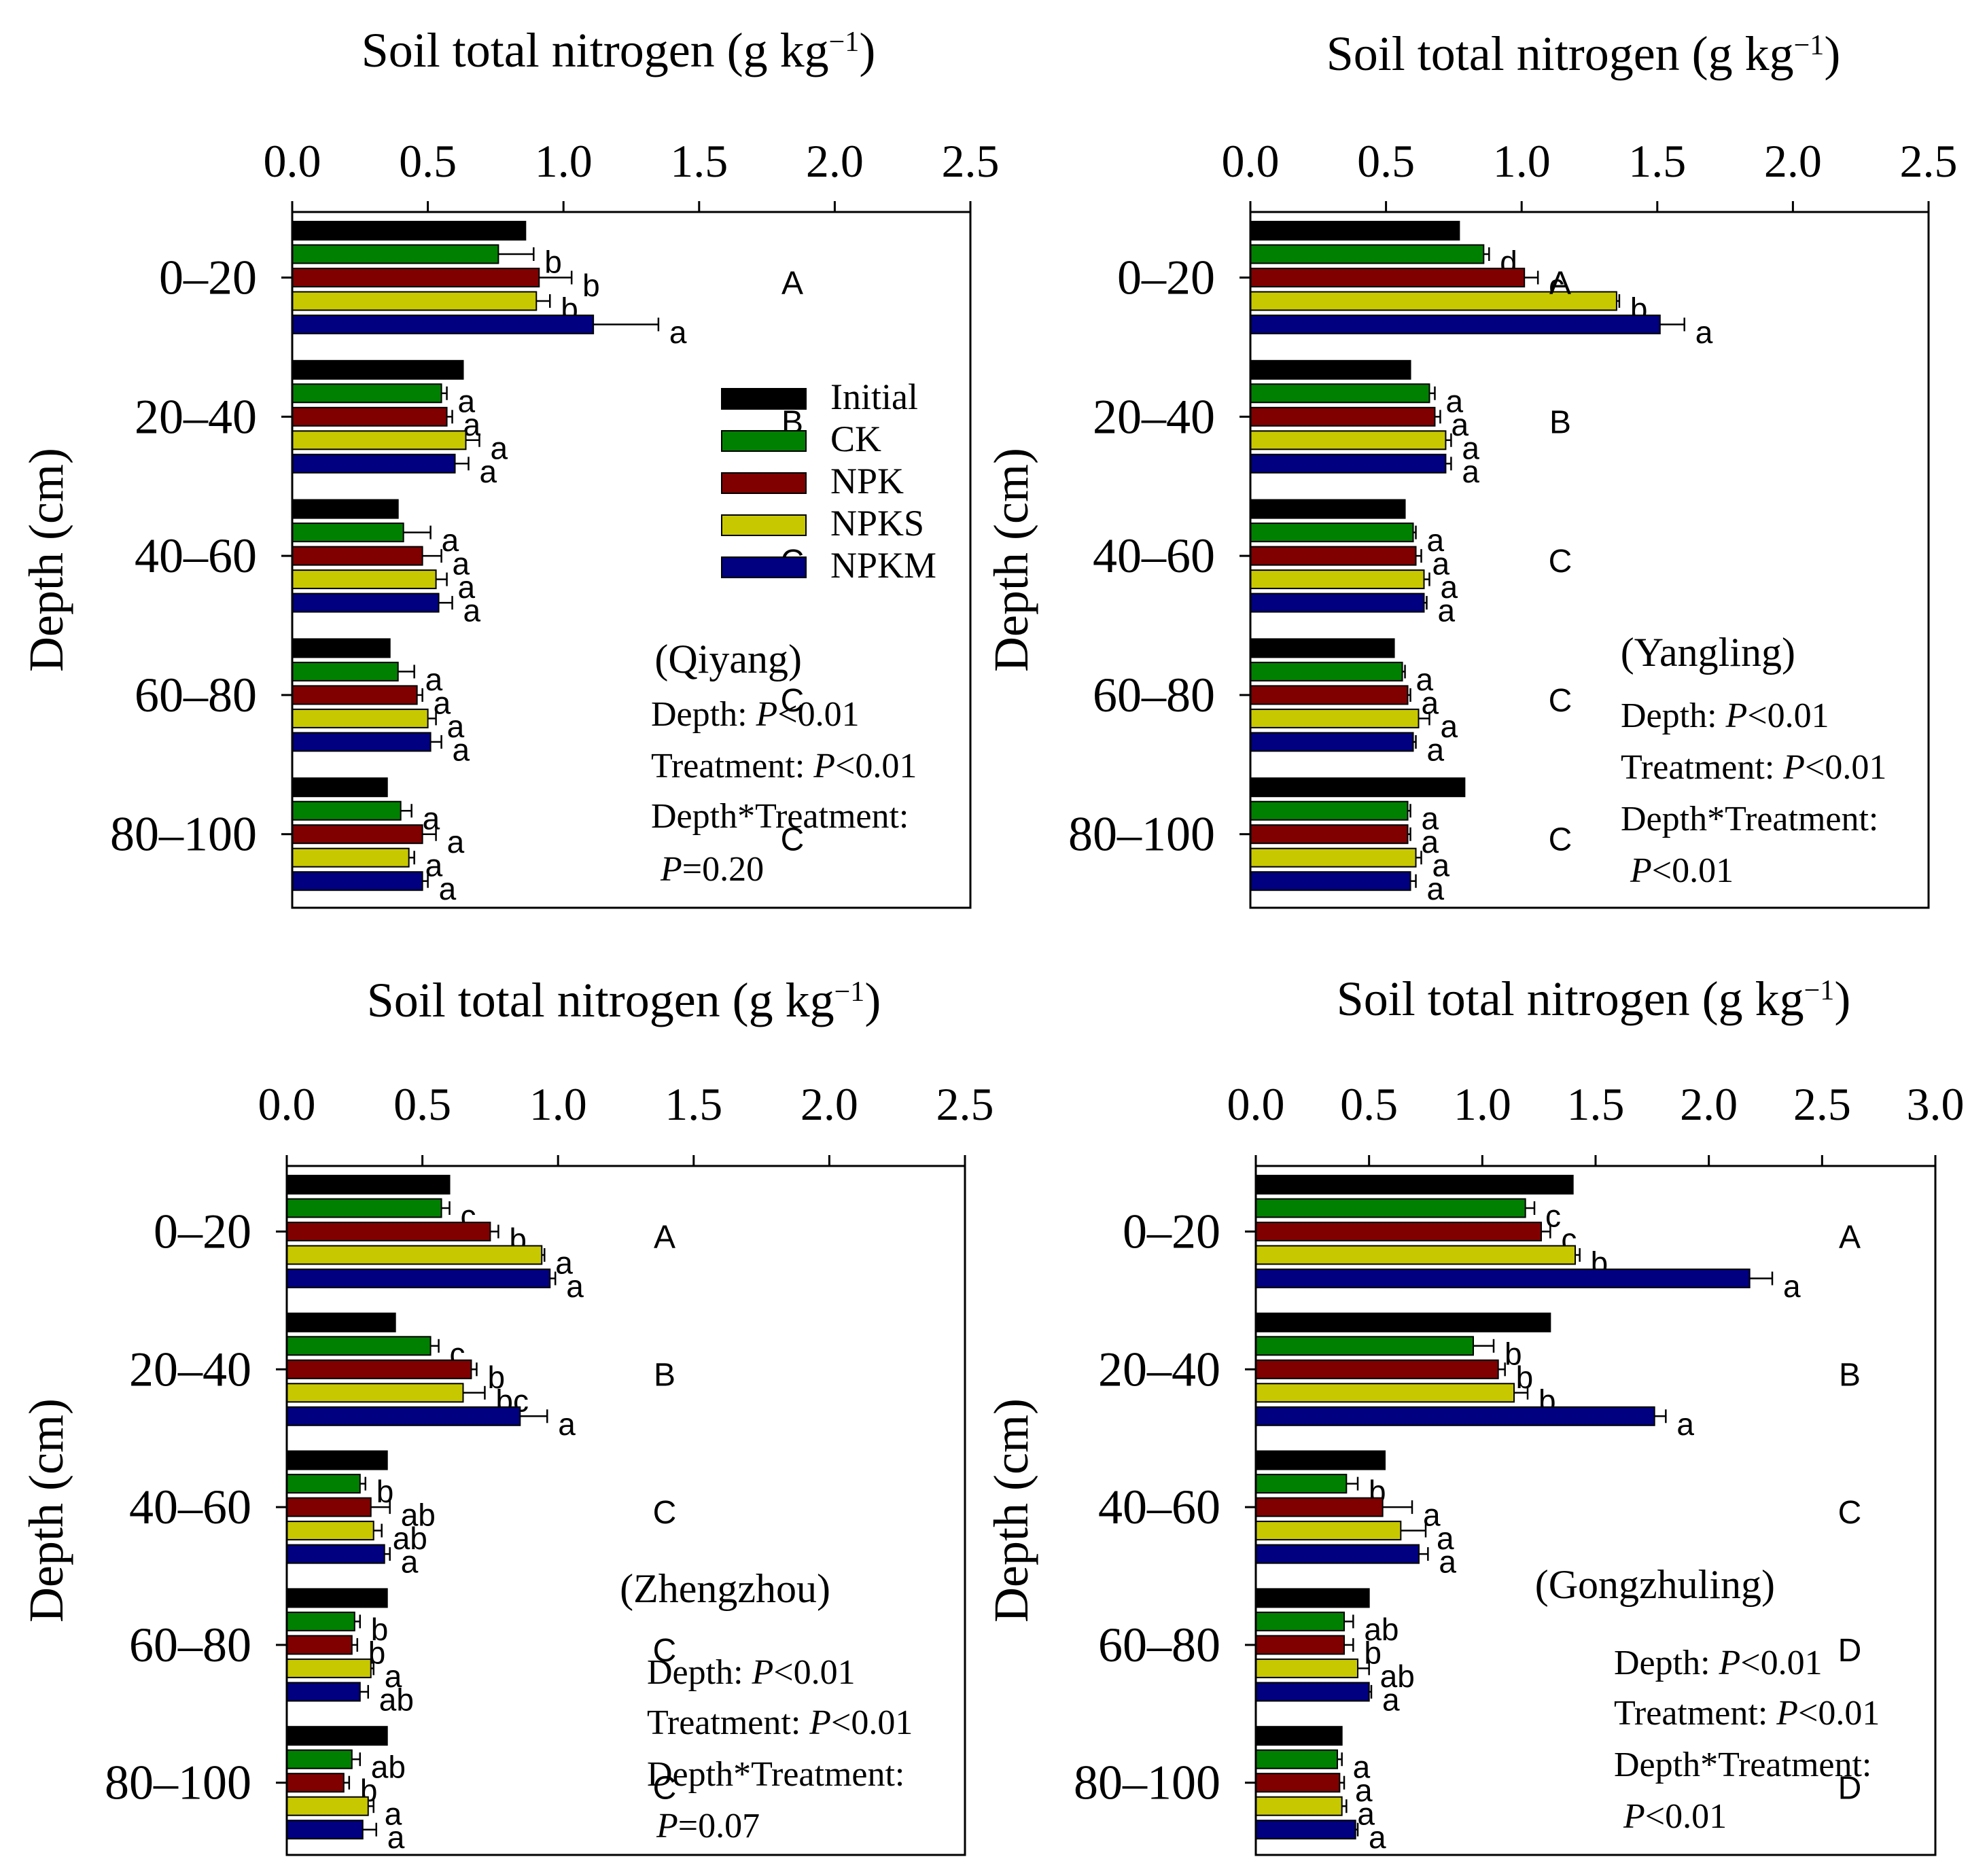  I want to click on y-tick-label: 0–20, so click(208, 278).